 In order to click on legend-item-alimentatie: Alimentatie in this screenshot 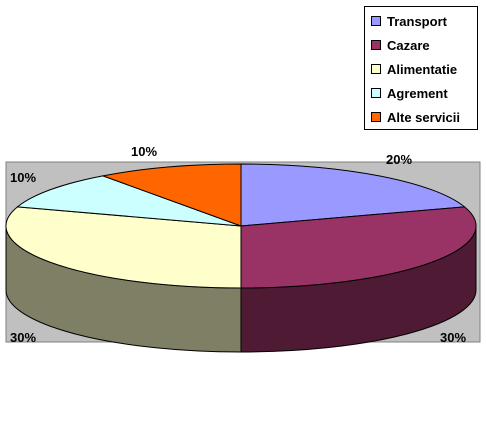, I will do `click(414, 69)`.